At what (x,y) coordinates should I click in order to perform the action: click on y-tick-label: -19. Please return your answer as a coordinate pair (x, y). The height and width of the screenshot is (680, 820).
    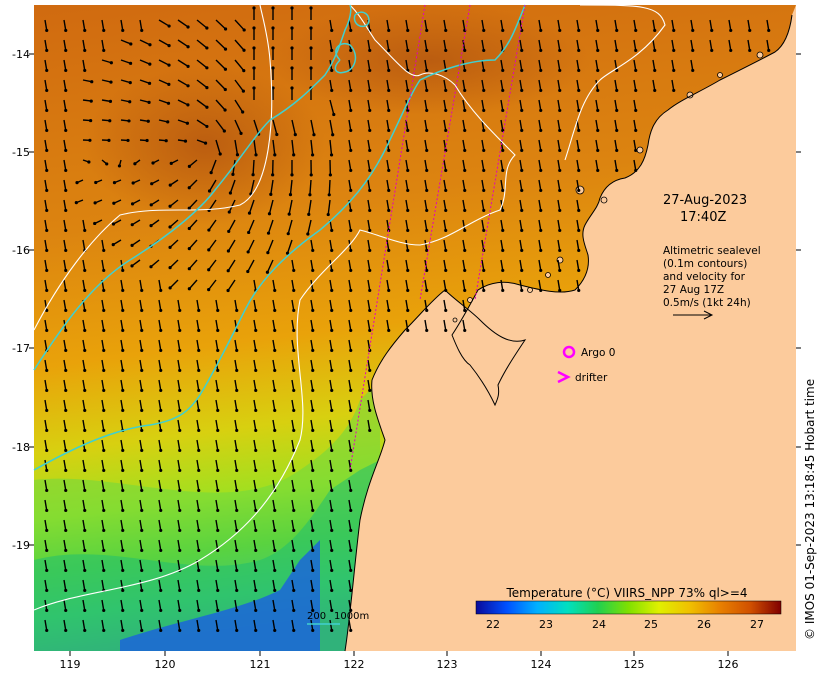
    Looking at the image, I should click on (21, 545).